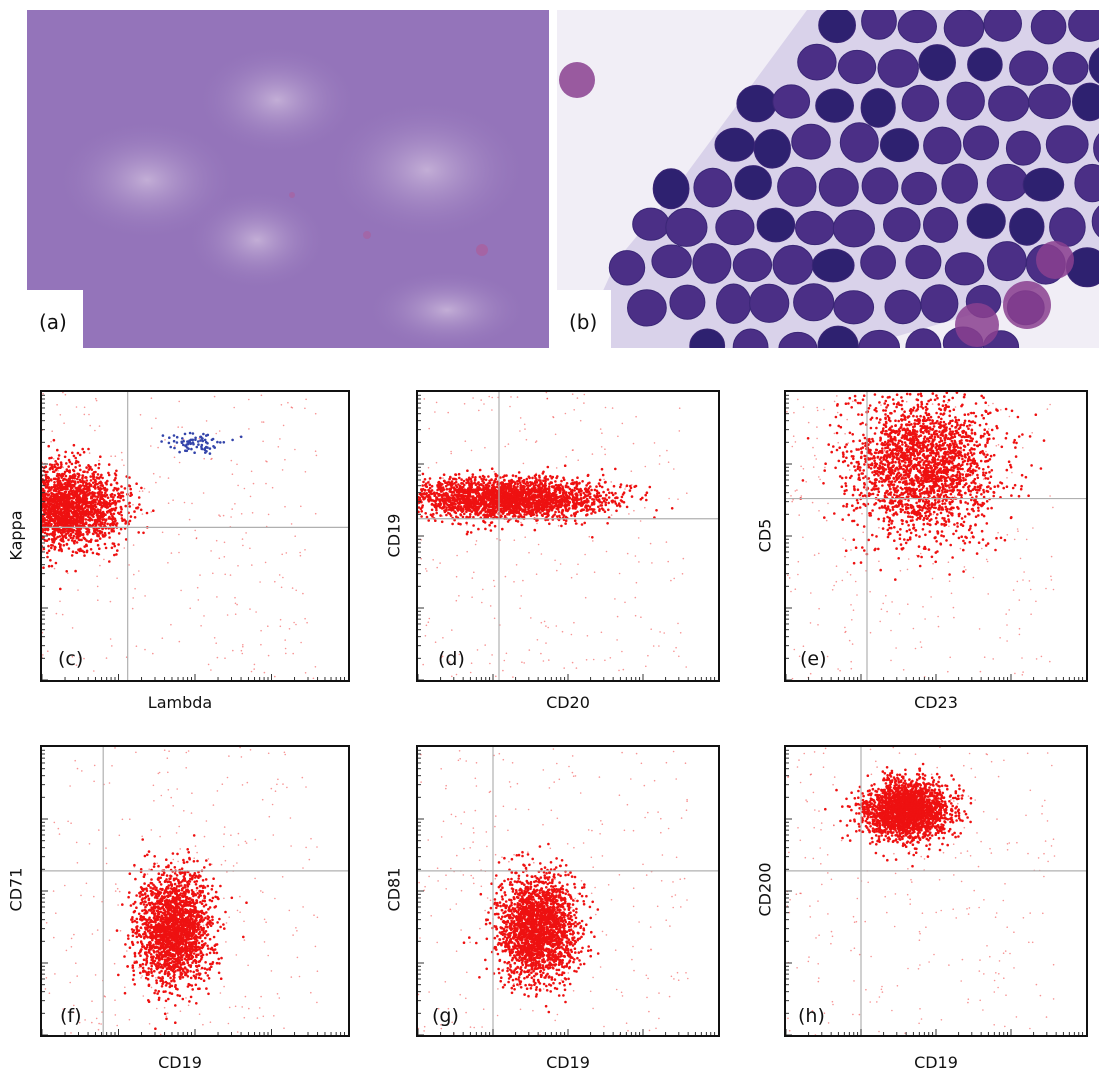 Image resolution: width=1109 pixels, height=1085 pixels. What do you see at coordinates (568, 536) in the screenshot?
I see `plot-d: (d)` at bounding box center [568, 536].